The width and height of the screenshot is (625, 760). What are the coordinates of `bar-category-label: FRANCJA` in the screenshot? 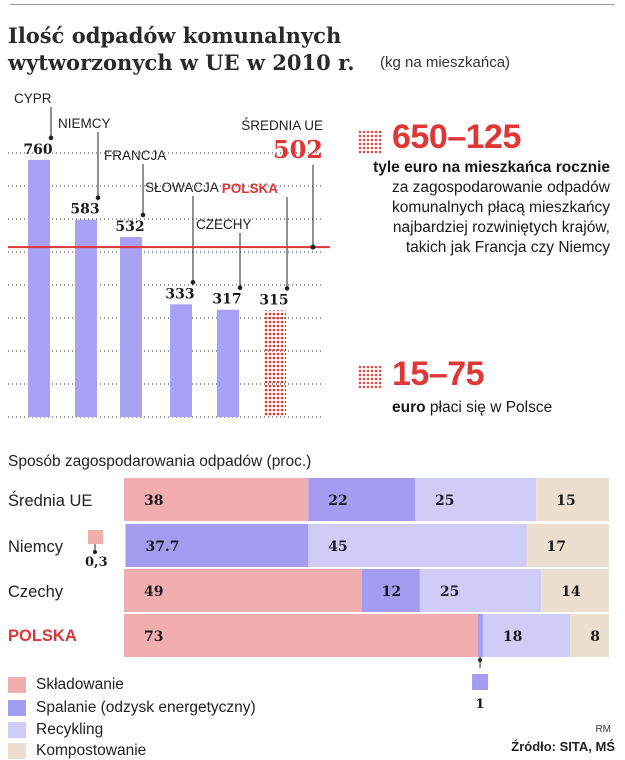 It's located at (135, 155).